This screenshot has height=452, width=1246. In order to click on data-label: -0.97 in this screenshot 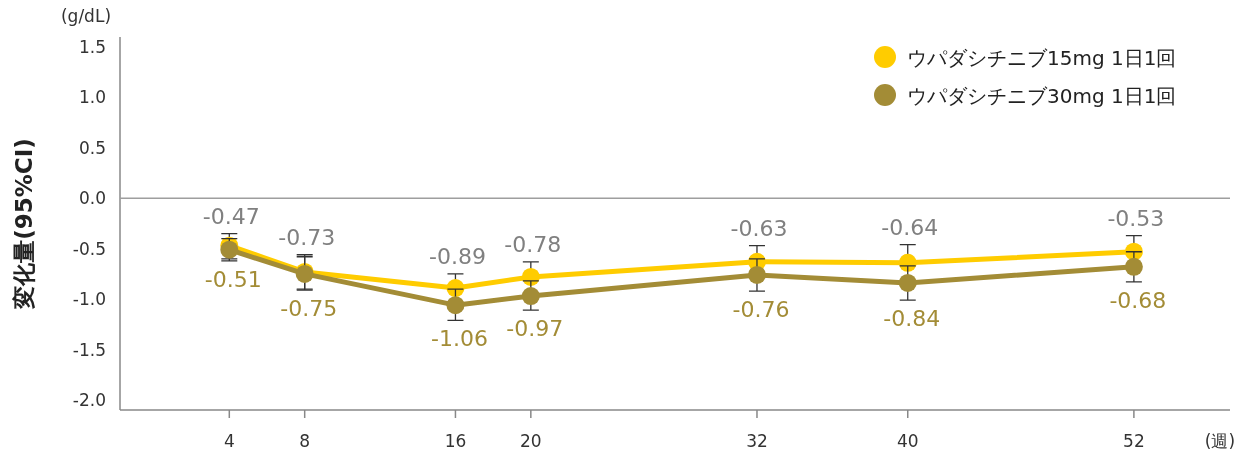, I will do `click(535, 329)`.